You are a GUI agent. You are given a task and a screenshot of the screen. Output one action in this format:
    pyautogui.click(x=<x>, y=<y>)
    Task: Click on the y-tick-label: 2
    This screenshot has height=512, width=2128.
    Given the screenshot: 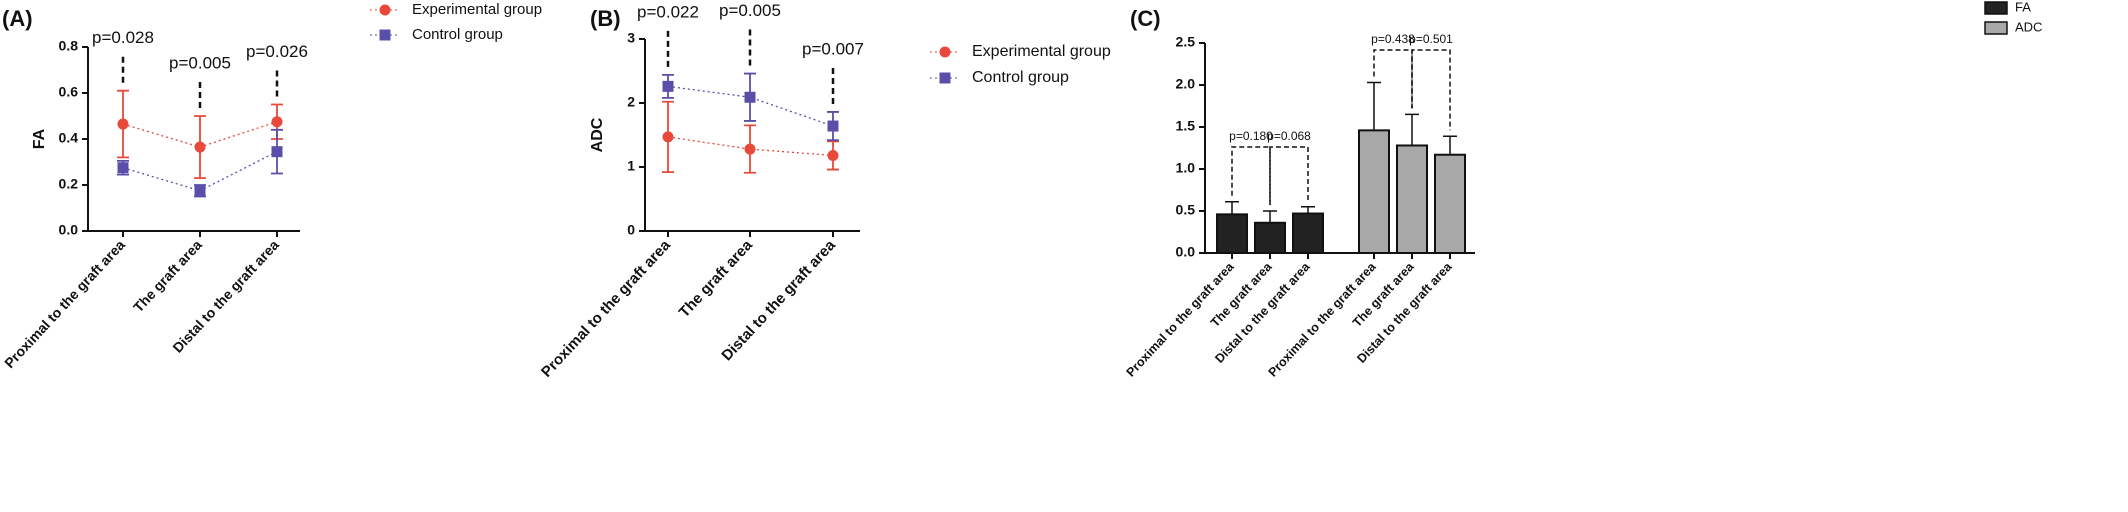 What is the action you would take?
    pyautogui.click(x=631, y=102)
    